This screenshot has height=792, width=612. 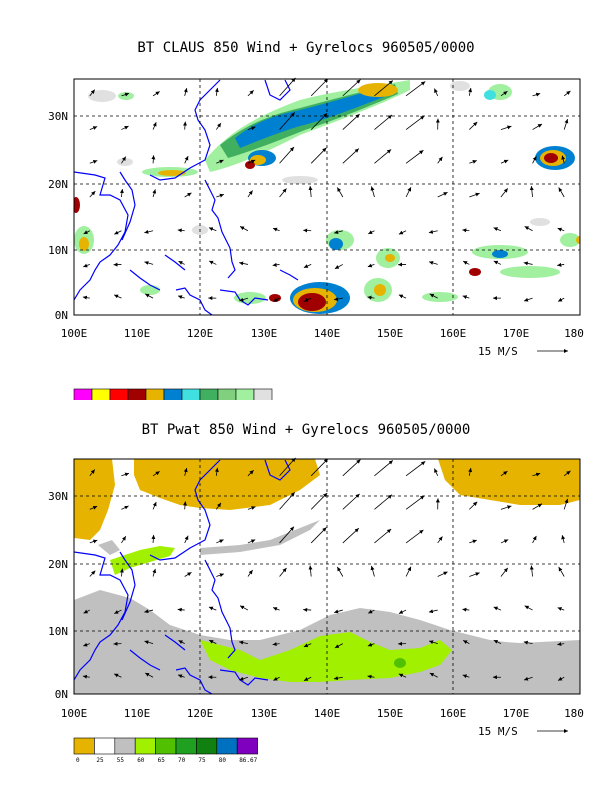 I want to click on coastlines, so click(x=186, y=197).